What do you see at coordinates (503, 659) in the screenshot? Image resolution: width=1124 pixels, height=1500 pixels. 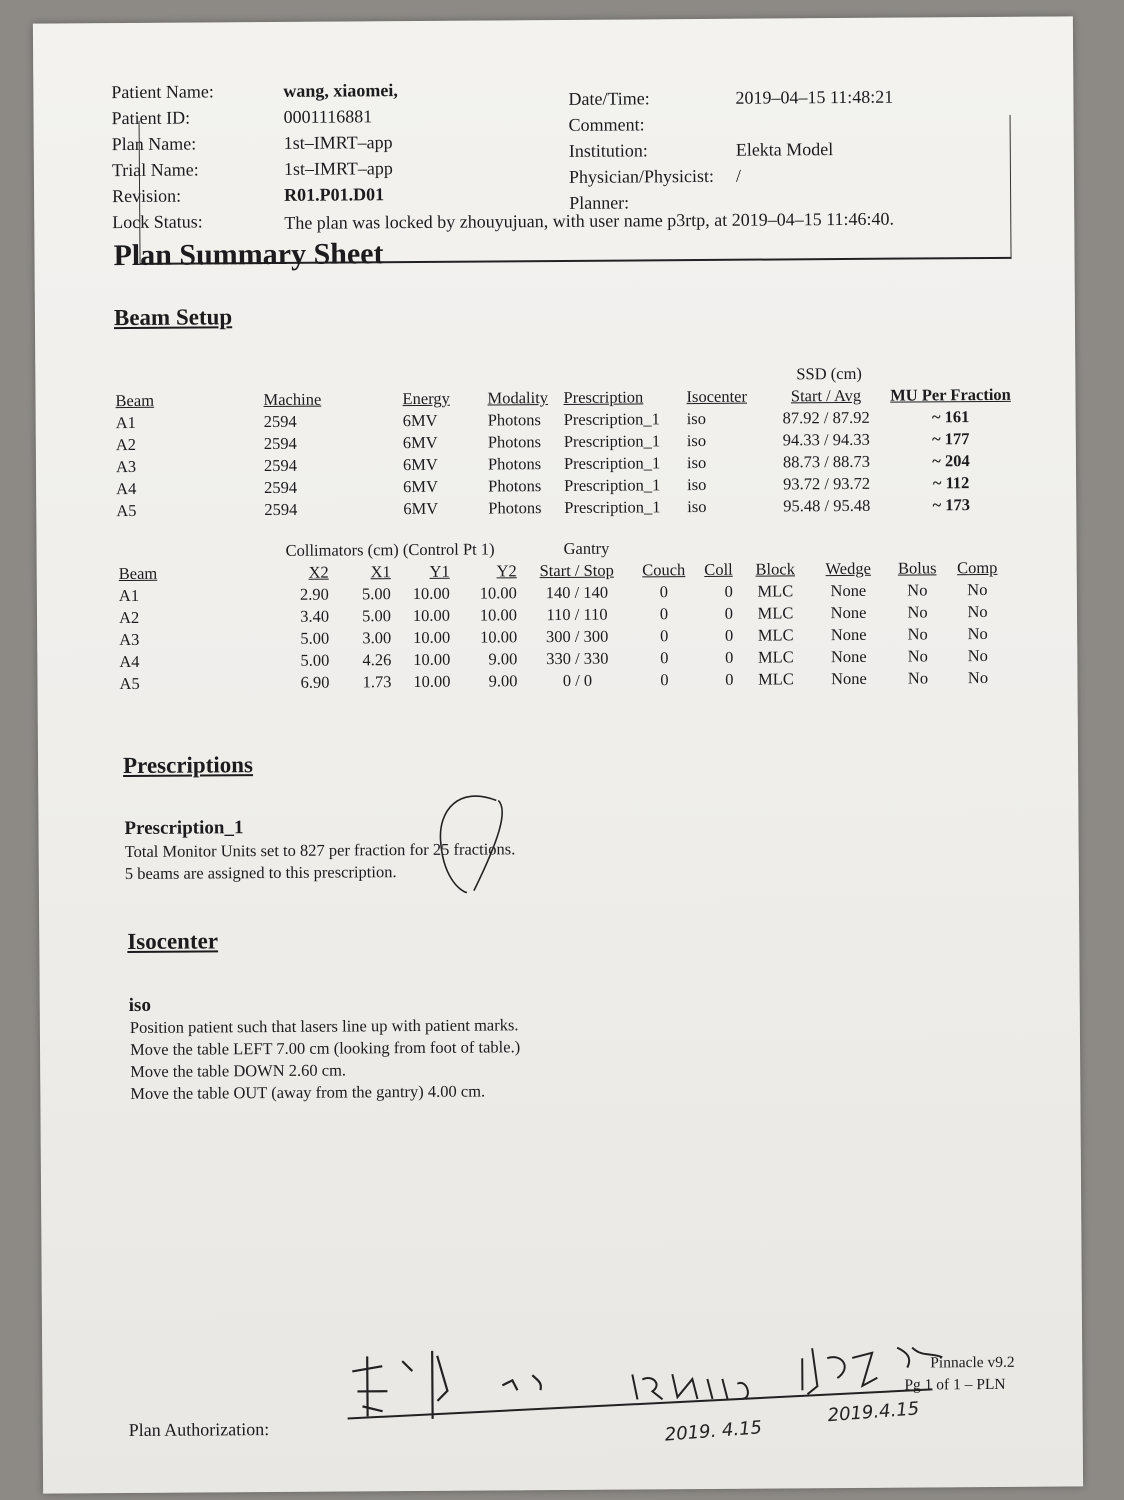 I see `table-cell: 9.00` at bounding box center [503, 659].